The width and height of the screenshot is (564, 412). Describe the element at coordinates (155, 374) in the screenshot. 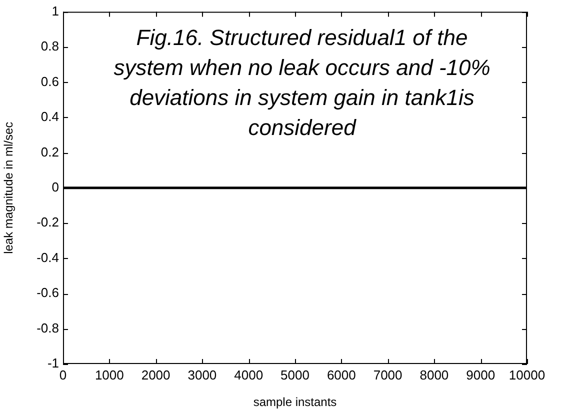

I see `x-tick-label: 2000` at that location.